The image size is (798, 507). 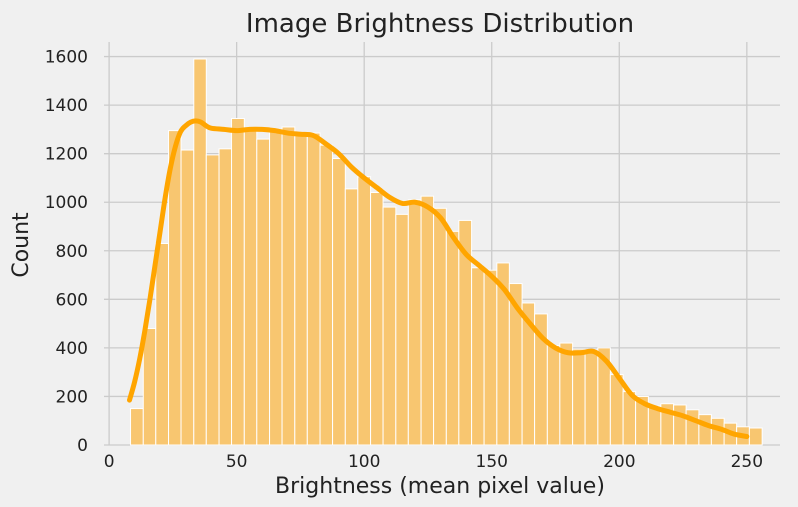 I want to click on y-tick-labels: 0 200 400 600 800 1000 1200 1400 1600, so click(x=66, y=252).